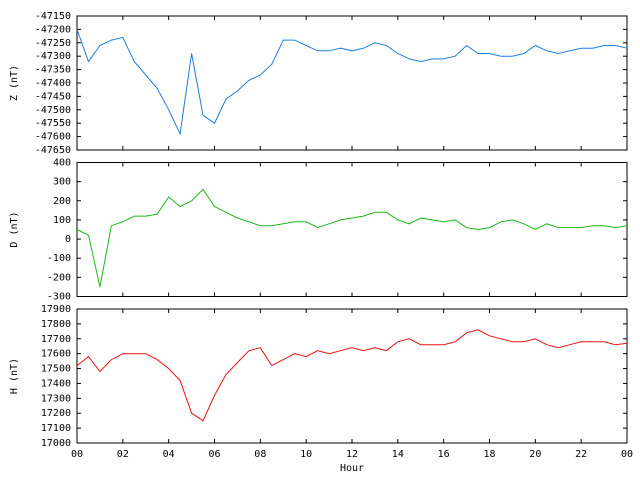  Describe the element at coordinates (59, 277) in the screenshot. I see `y-tick-label: -200` at that location.